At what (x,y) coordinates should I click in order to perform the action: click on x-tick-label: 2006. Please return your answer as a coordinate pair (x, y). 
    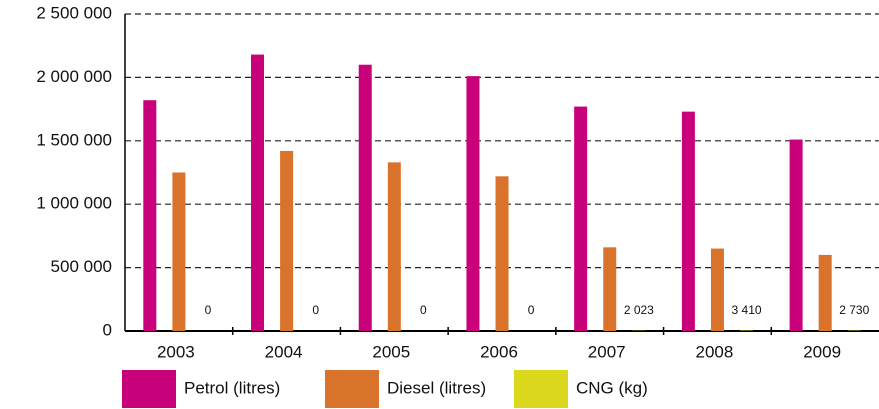
    Looking at the image, I should click on (499, 351).